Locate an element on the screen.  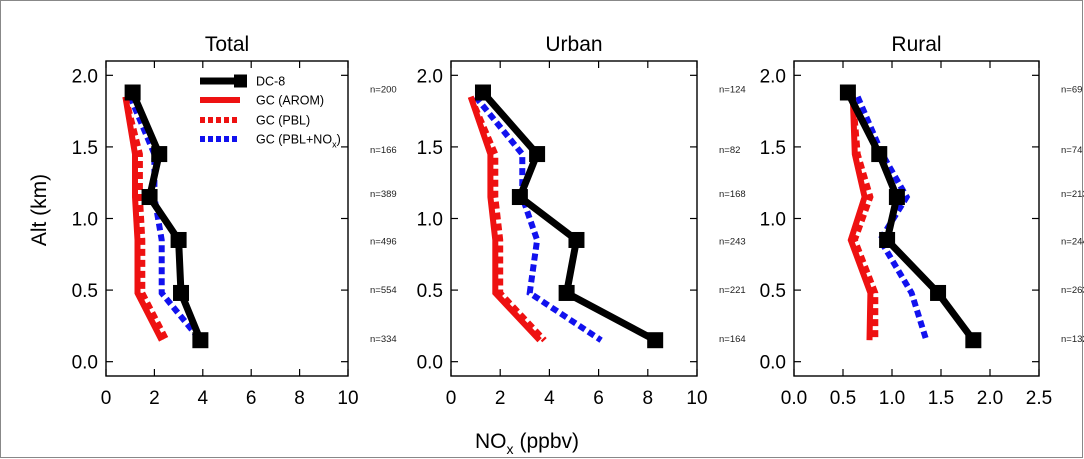
sample-count-label: n=389 is located at coordinates (383, 194).